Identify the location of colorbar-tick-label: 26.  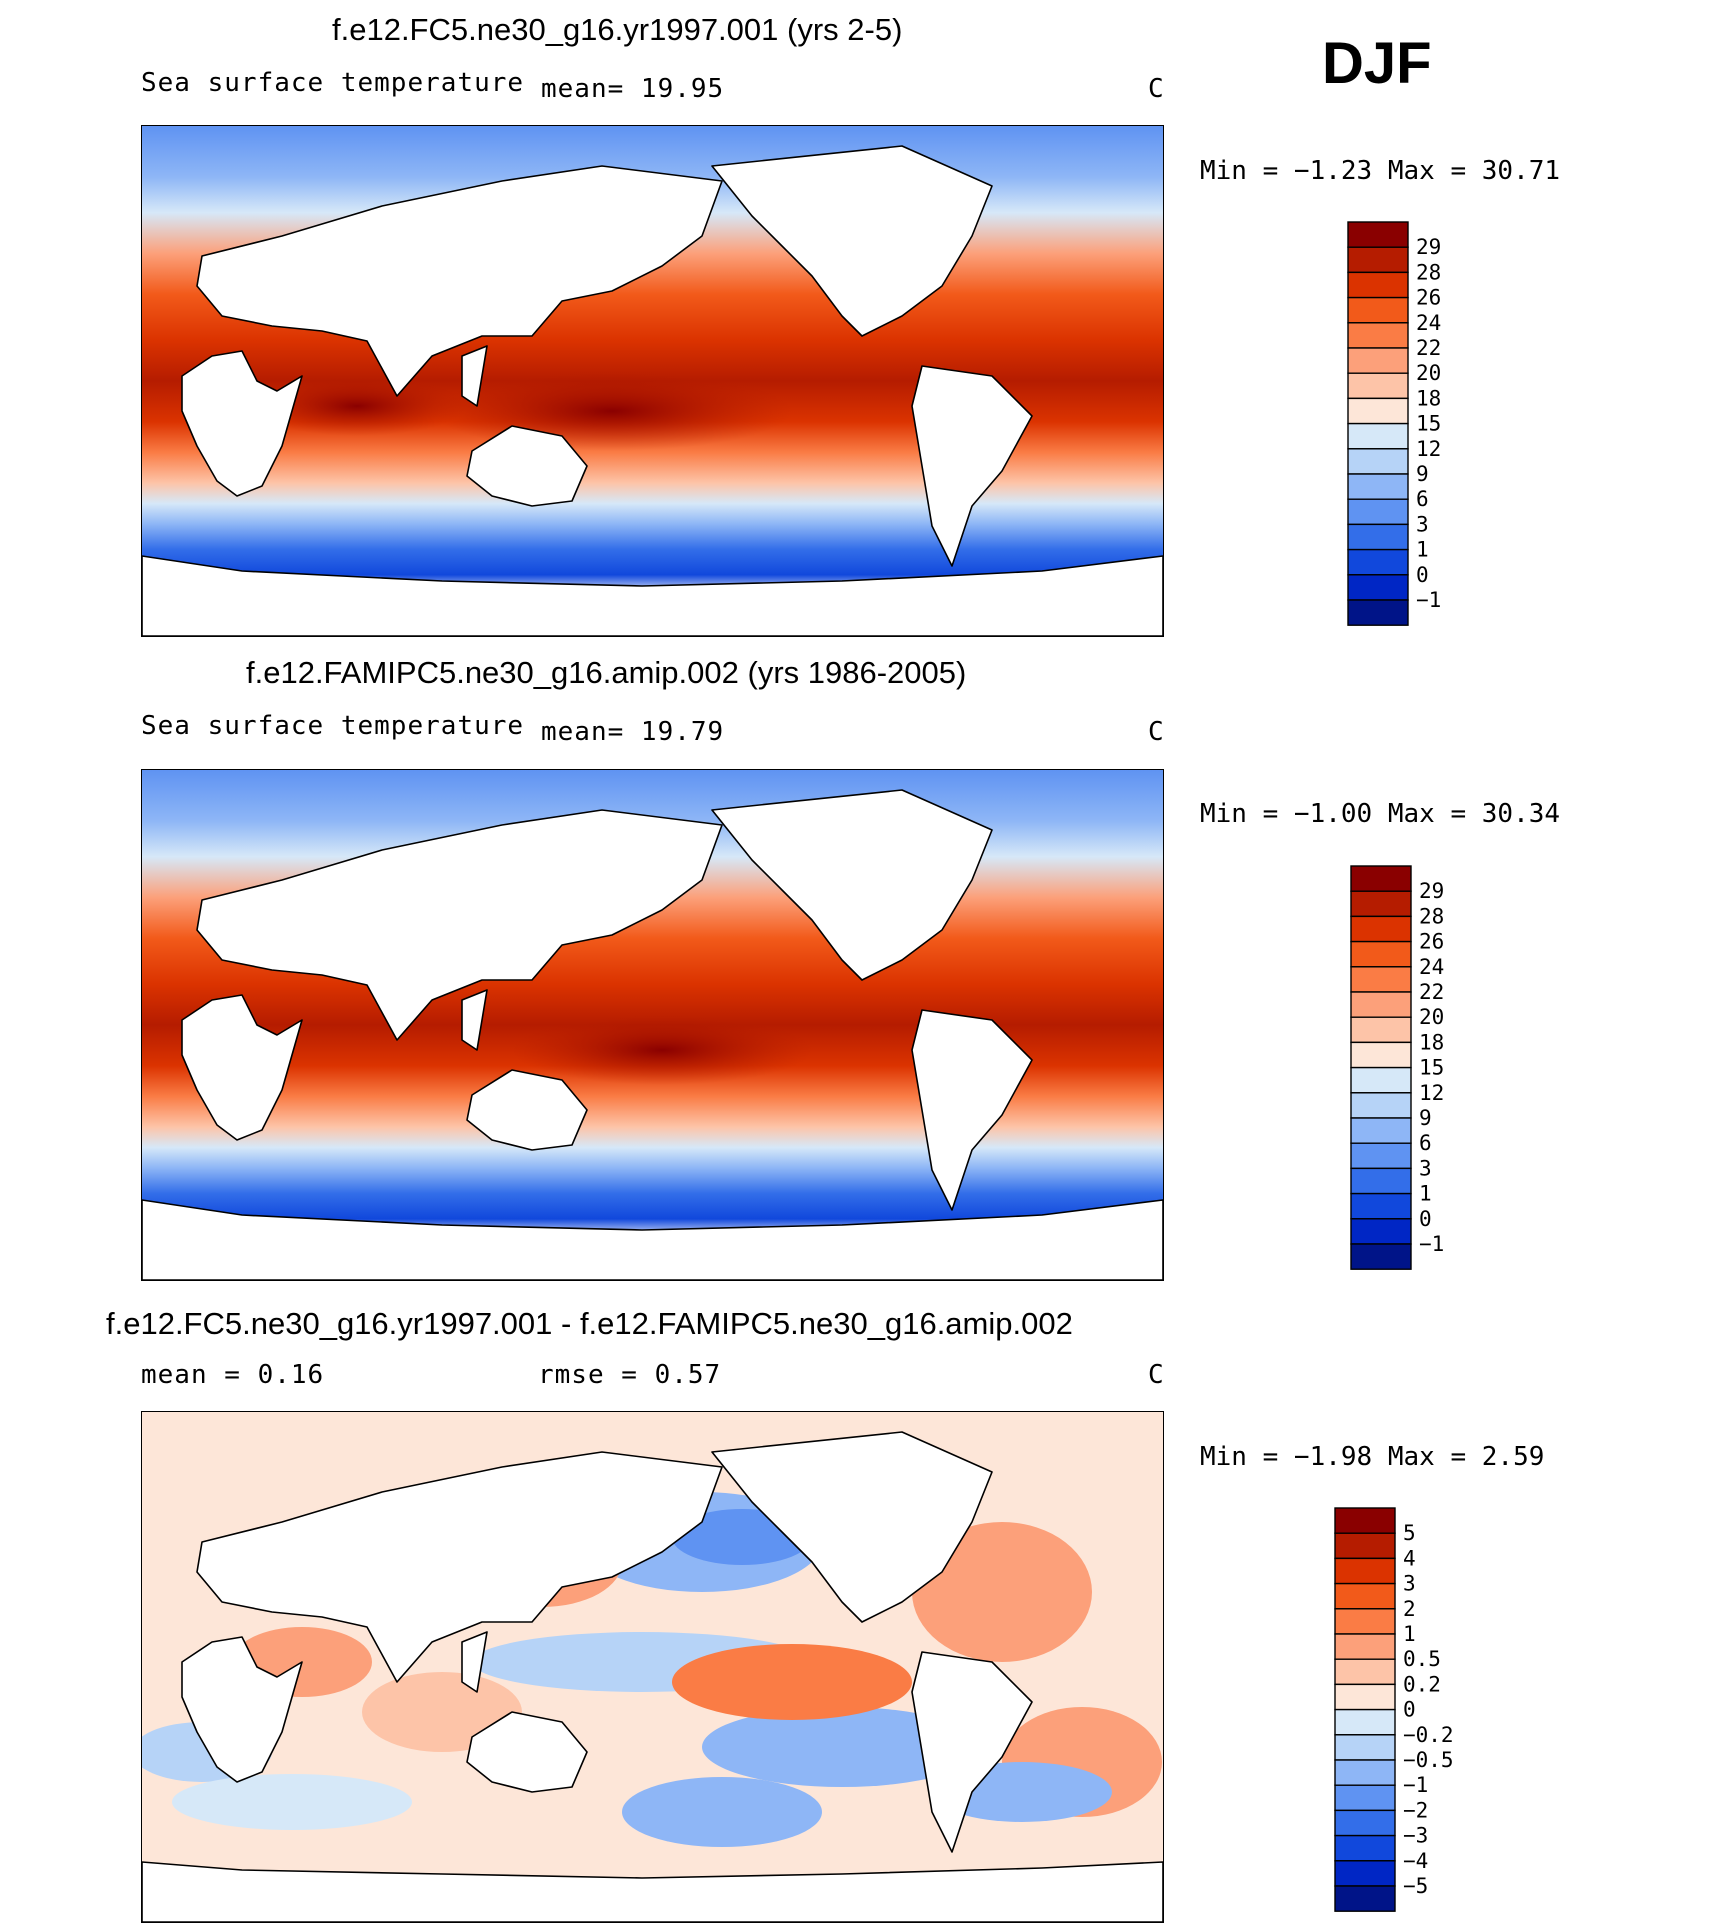
(1431, 942).